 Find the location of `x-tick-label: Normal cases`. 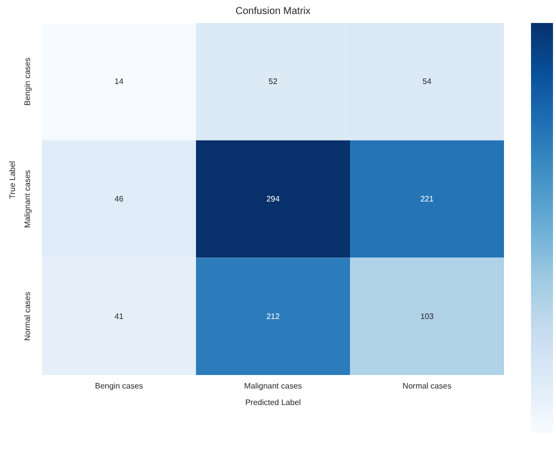

x-tick-label: Normal cases is located at coordinates (427, 386).